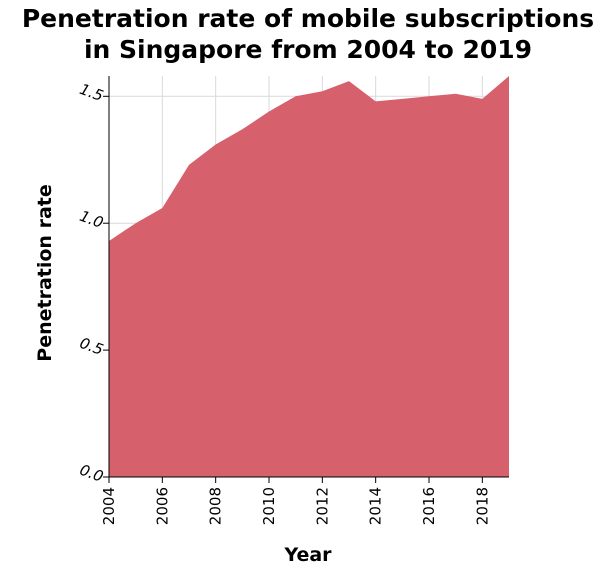 The image size is (616, 576). Describe the element at coordinates (307, 555) in the screenshot. I see `x-axis-label: Year` at that location.